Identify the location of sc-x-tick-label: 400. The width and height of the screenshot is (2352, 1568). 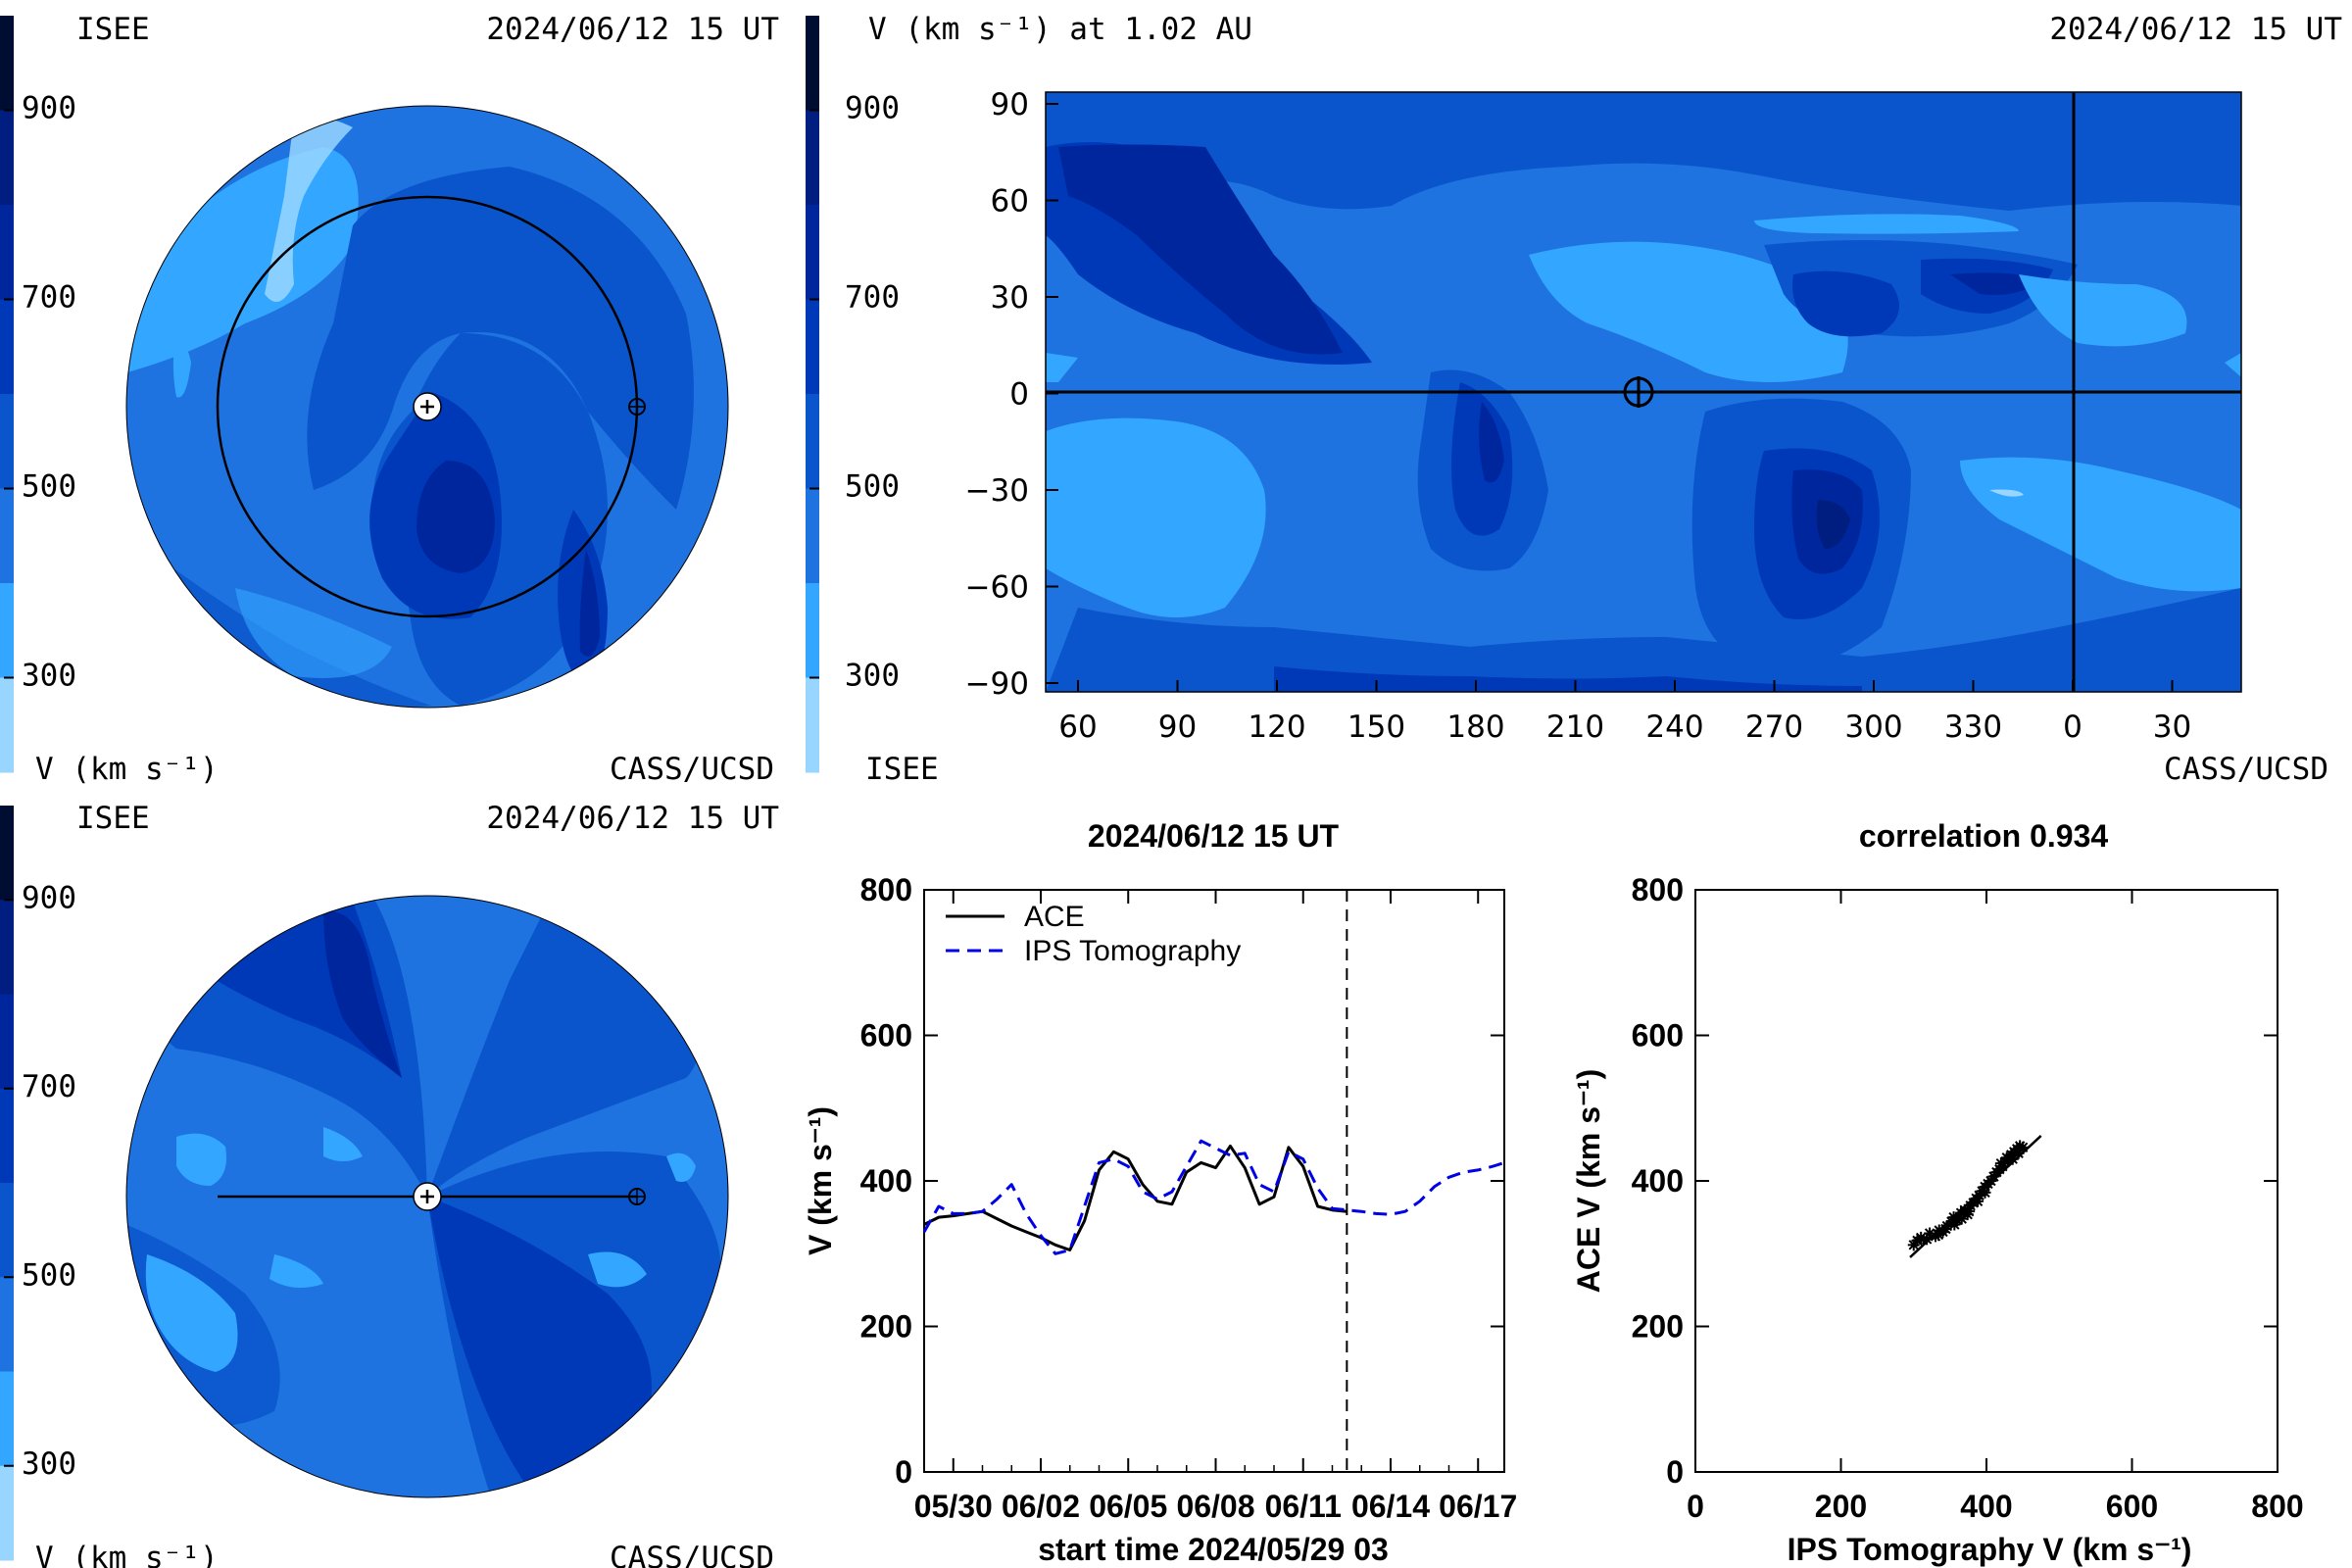
(1986, 1506).